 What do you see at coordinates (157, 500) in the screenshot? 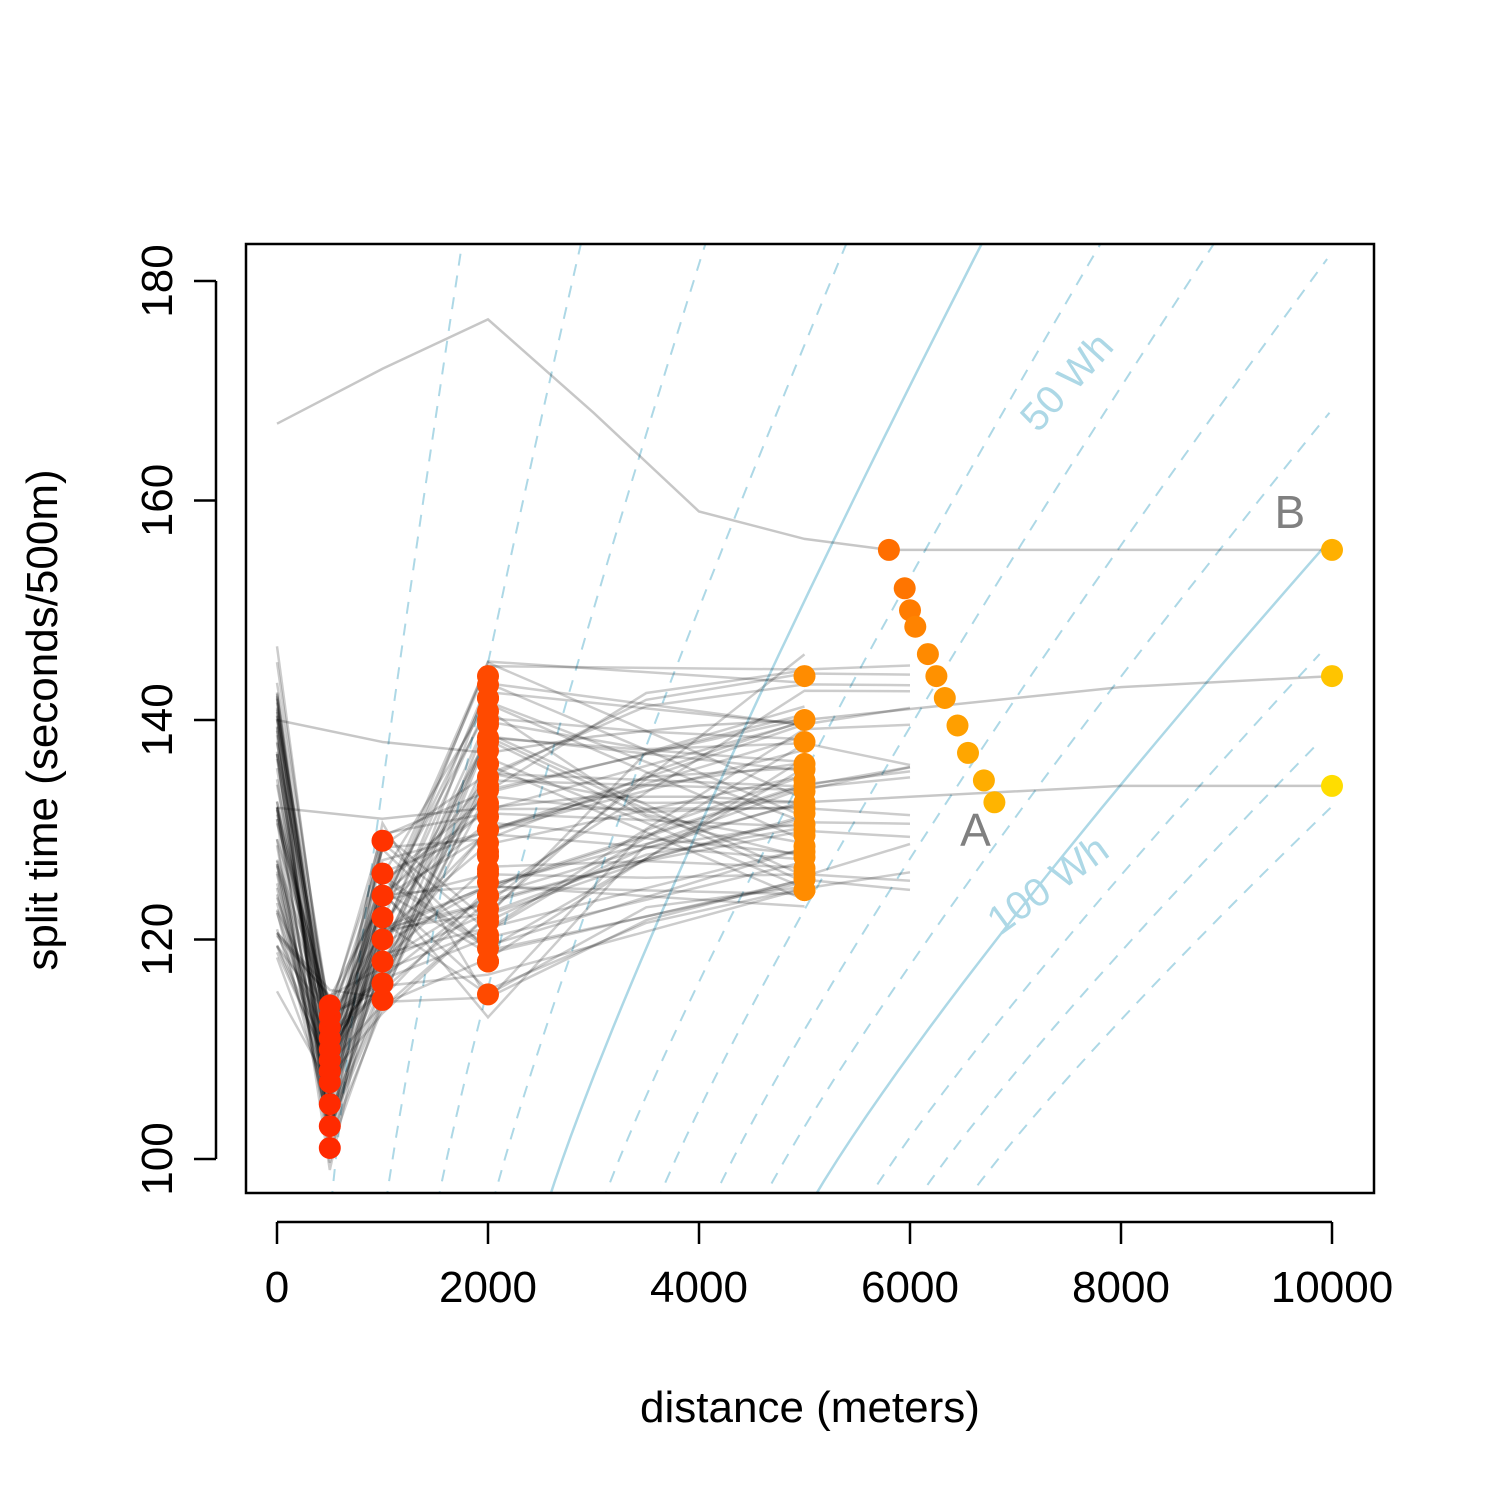
I see `y-tick-label-160: 160` at bounding box center [157, 500].